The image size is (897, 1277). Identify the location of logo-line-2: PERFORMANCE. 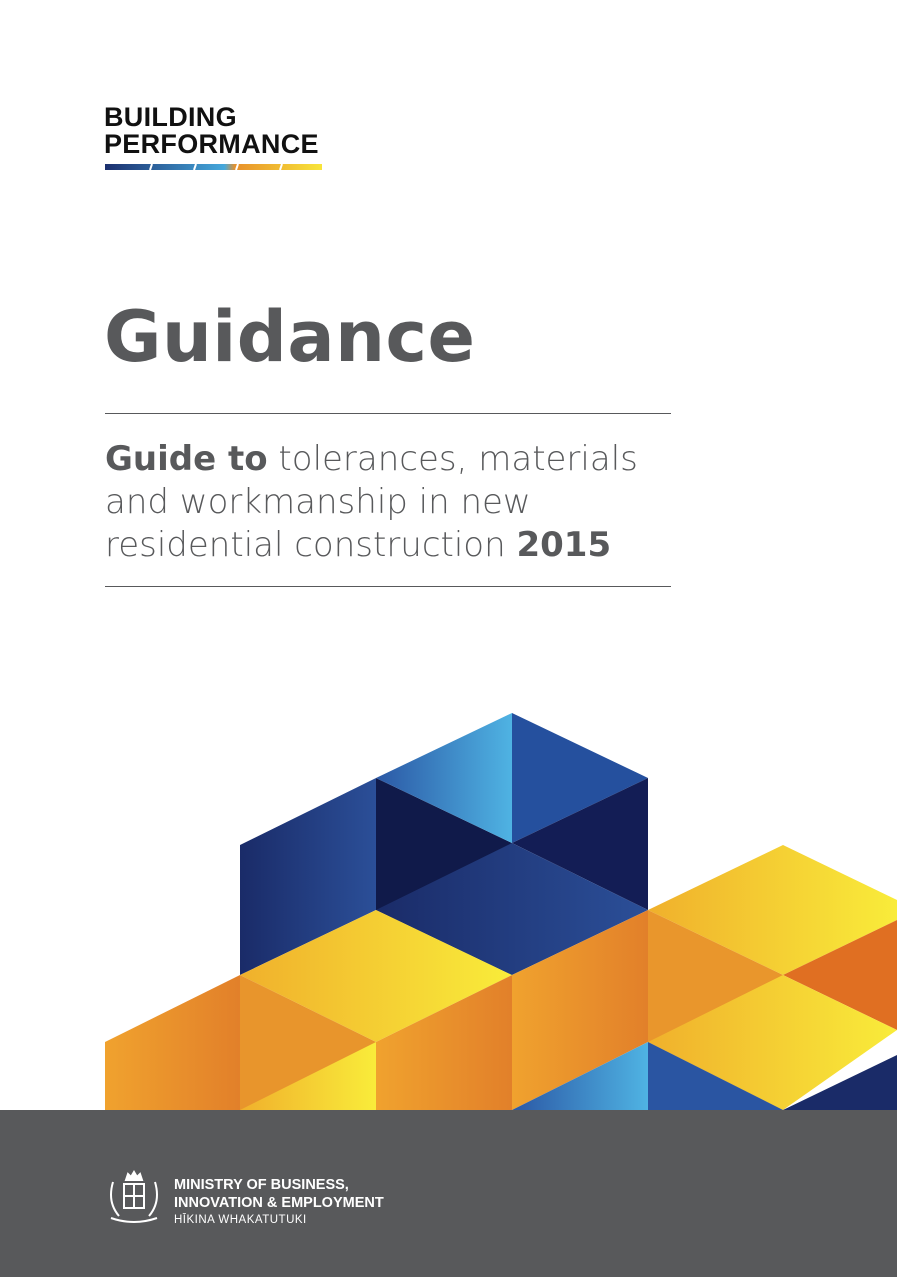
(211, 144).